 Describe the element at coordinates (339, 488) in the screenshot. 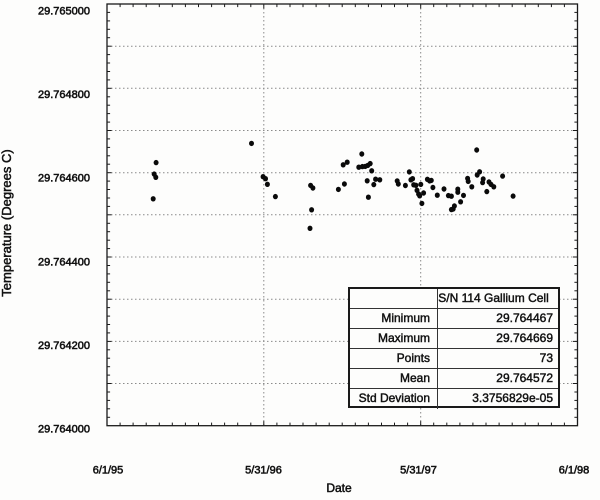

I see `svg-text: Date` at that location.